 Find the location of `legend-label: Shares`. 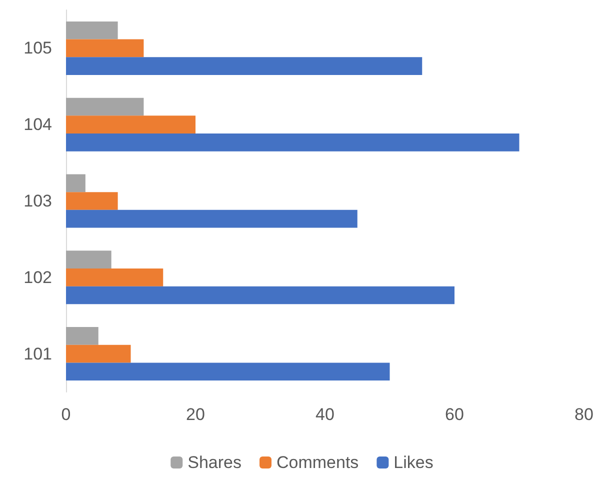

legend-label: Shares is located at coordinates (215, 462).